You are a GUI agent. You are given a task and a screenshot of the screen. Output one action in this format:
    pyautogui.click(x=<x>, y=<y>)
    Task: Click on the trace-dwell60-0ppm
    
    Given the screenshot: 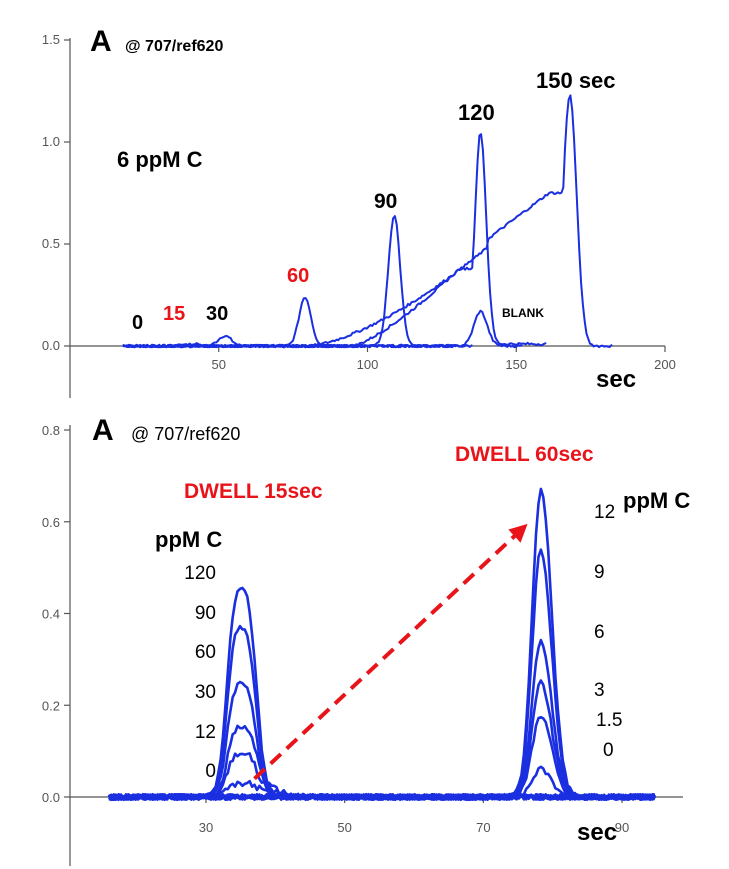 What is the action you would take?
    pyautogui.click(x=382, y=783)
    